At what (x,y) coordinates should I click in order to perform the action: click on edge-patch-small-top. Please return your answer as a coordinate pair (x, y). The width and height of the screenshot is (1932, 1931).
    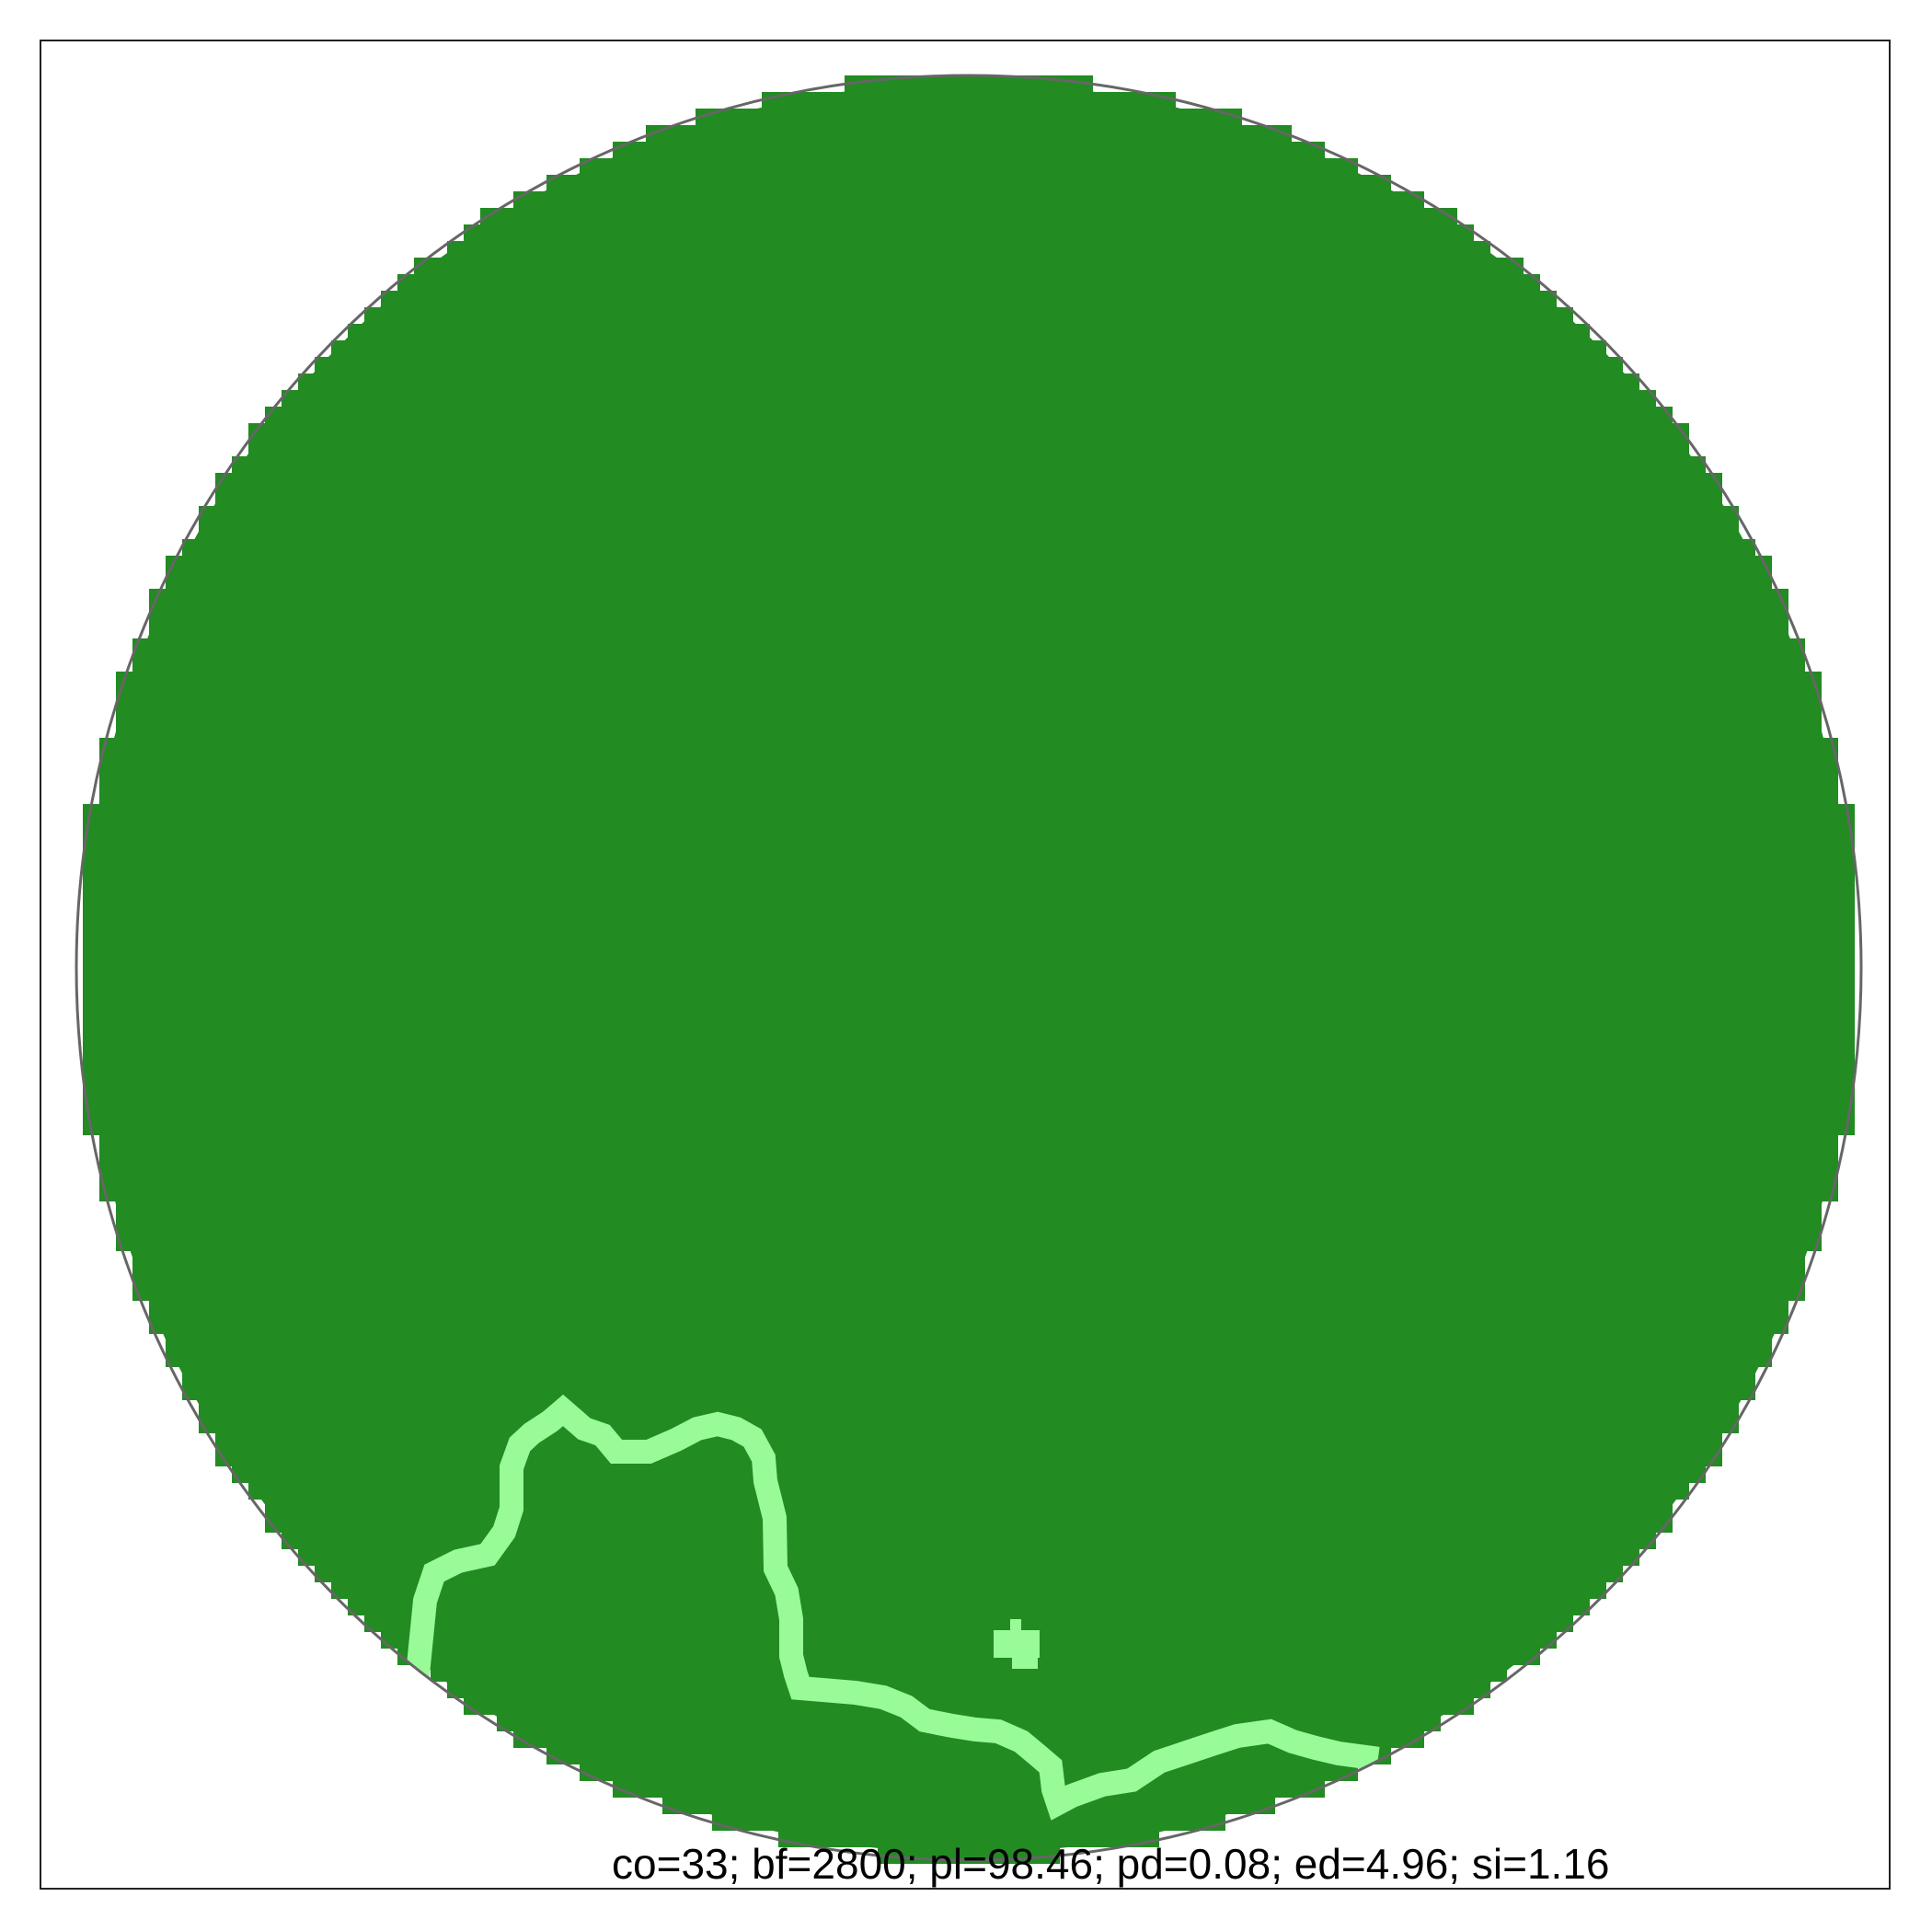
    Looking at the image, I should click on (1016, 1626).